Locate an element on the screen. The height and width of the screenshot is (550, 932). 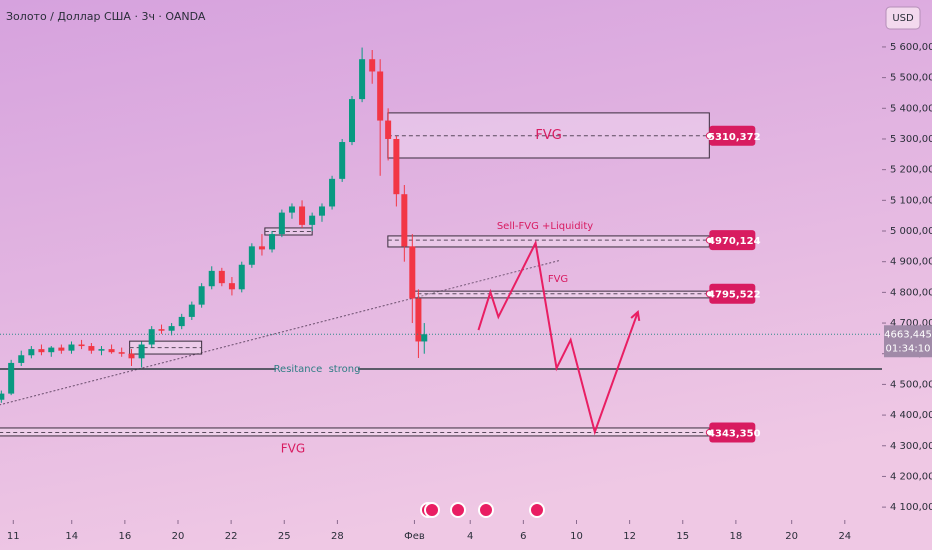
currency-button is located at coordinates (903, 18).